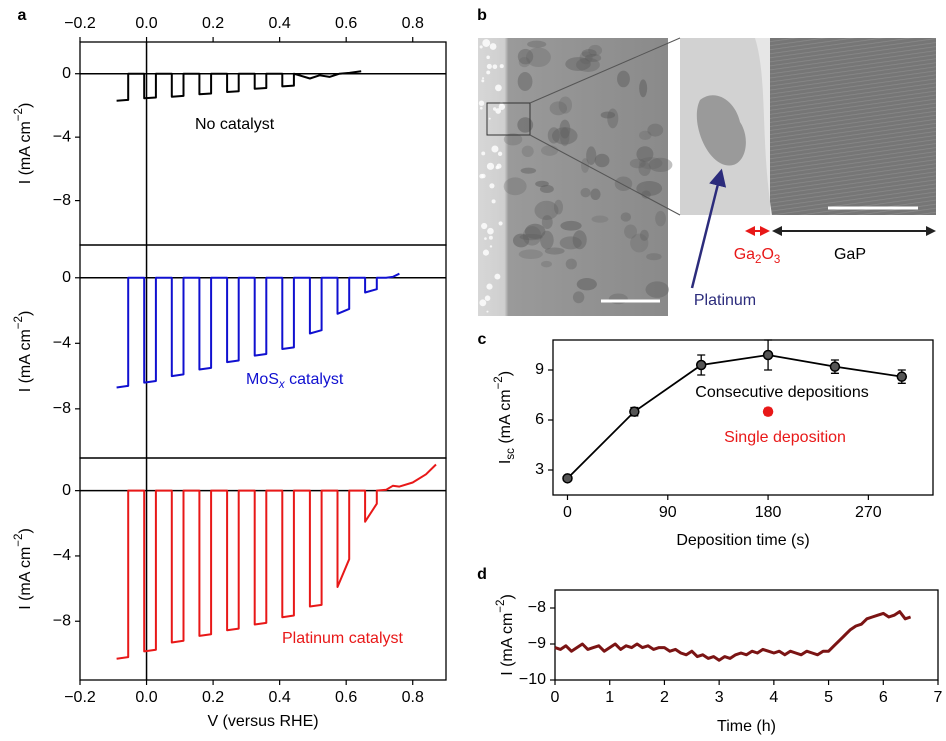 This screenshot has height=741, width=946. I want to click on series-label-part: x, so click(282, 385).